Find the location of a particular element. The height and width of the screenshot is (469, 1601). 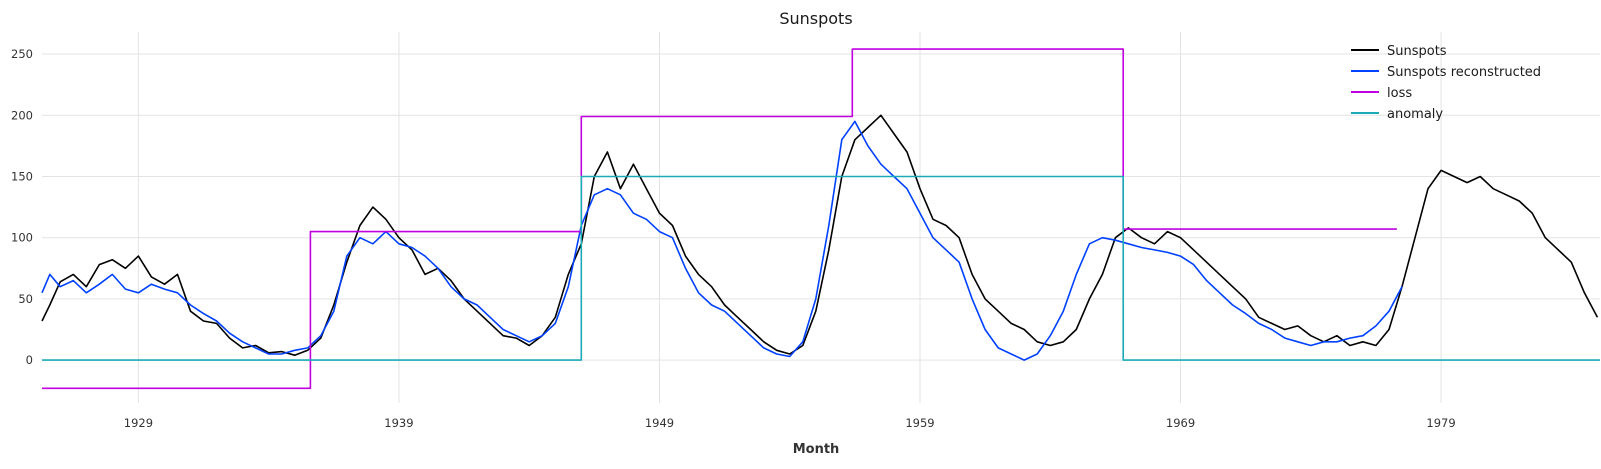

y-tick-label: 200 is located at coordinates (22, 115).